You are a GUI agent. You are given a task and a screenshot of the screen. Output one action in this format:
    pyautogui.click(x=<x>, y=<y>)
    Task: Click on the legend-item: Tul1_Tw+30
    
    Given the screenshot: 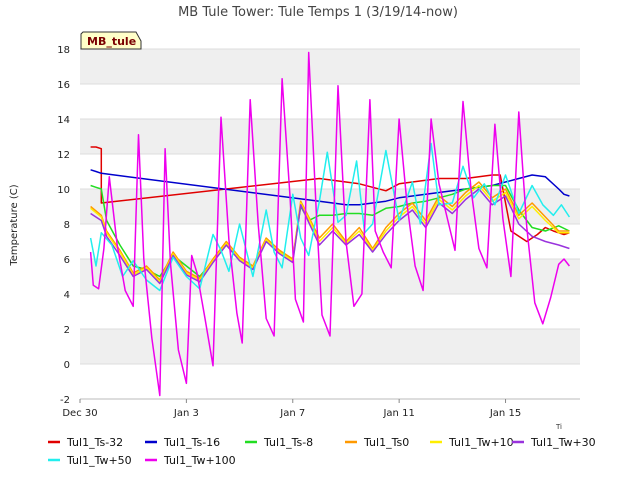 What is the action you would take?
    pyautogui.click(x=554, y=442)
    